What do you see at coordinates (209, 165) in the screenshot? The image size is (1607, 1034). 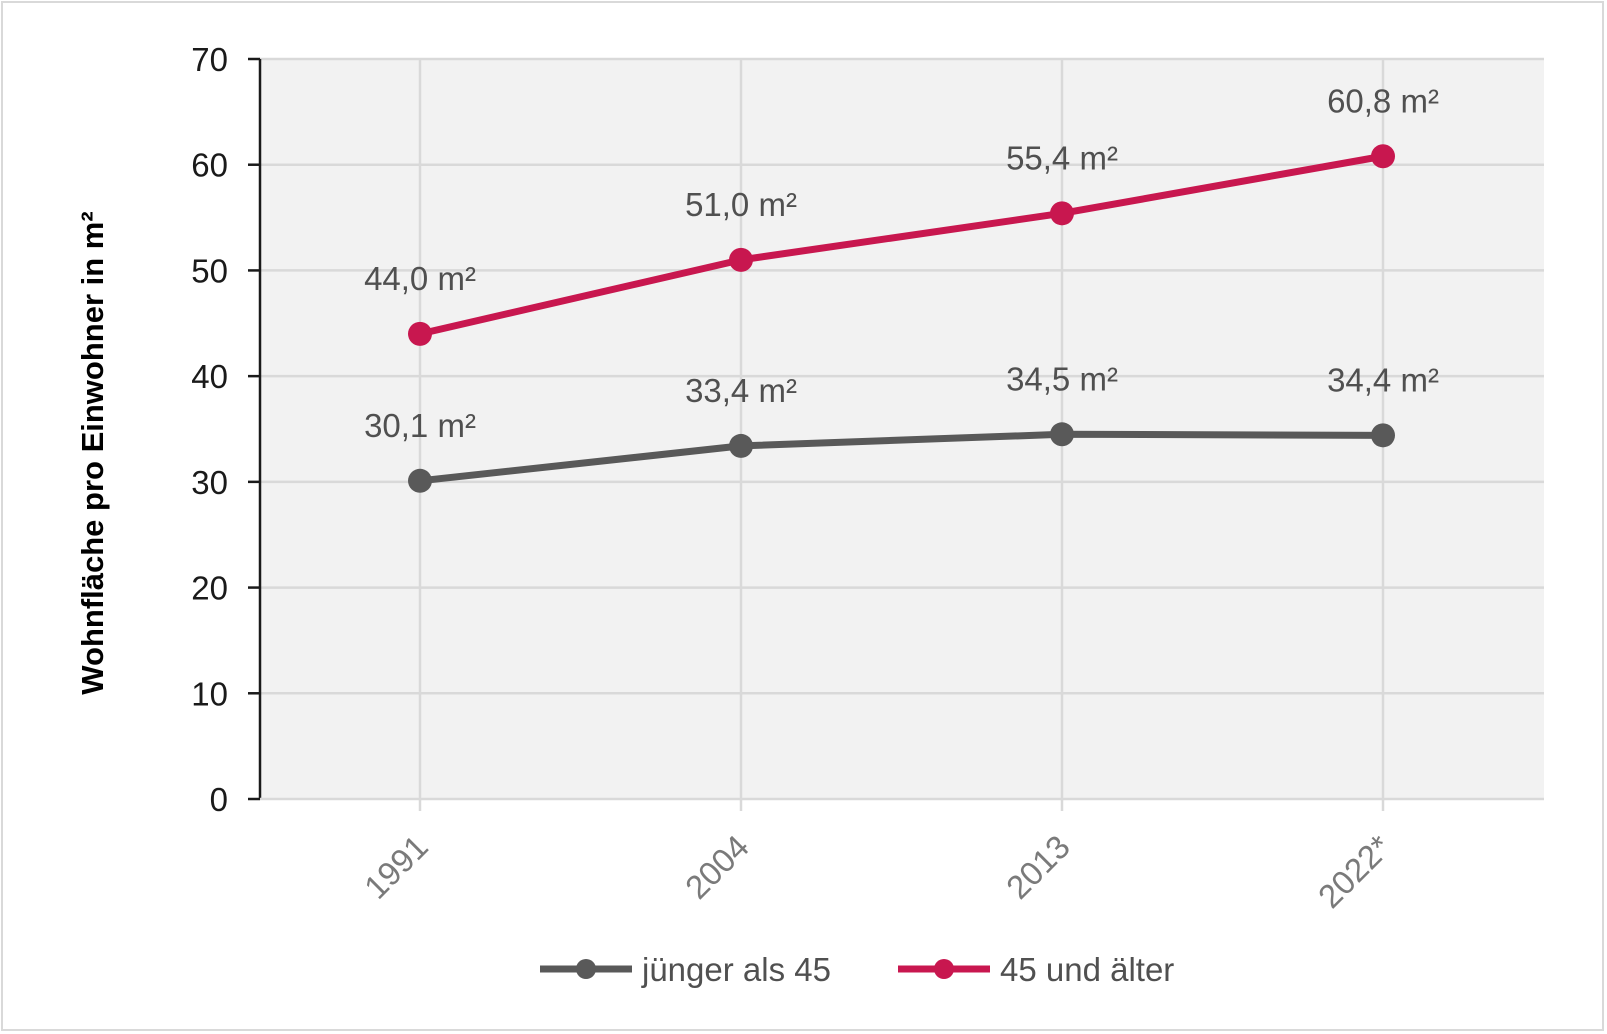 I see `y-tick-label: 60` at bounding box center [209, 165].